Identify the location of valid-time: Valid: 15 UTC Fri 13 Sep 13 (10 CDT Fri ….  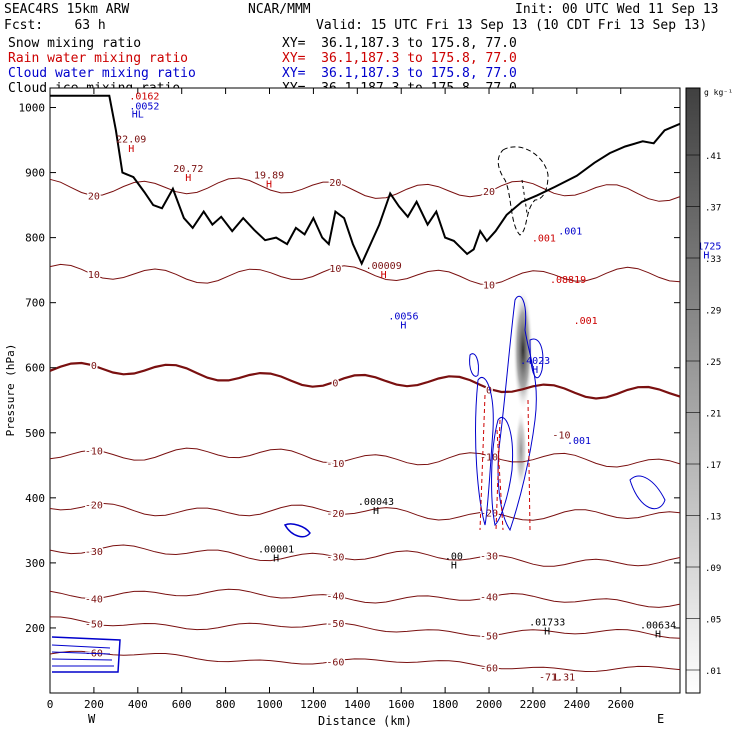
(512, 25).